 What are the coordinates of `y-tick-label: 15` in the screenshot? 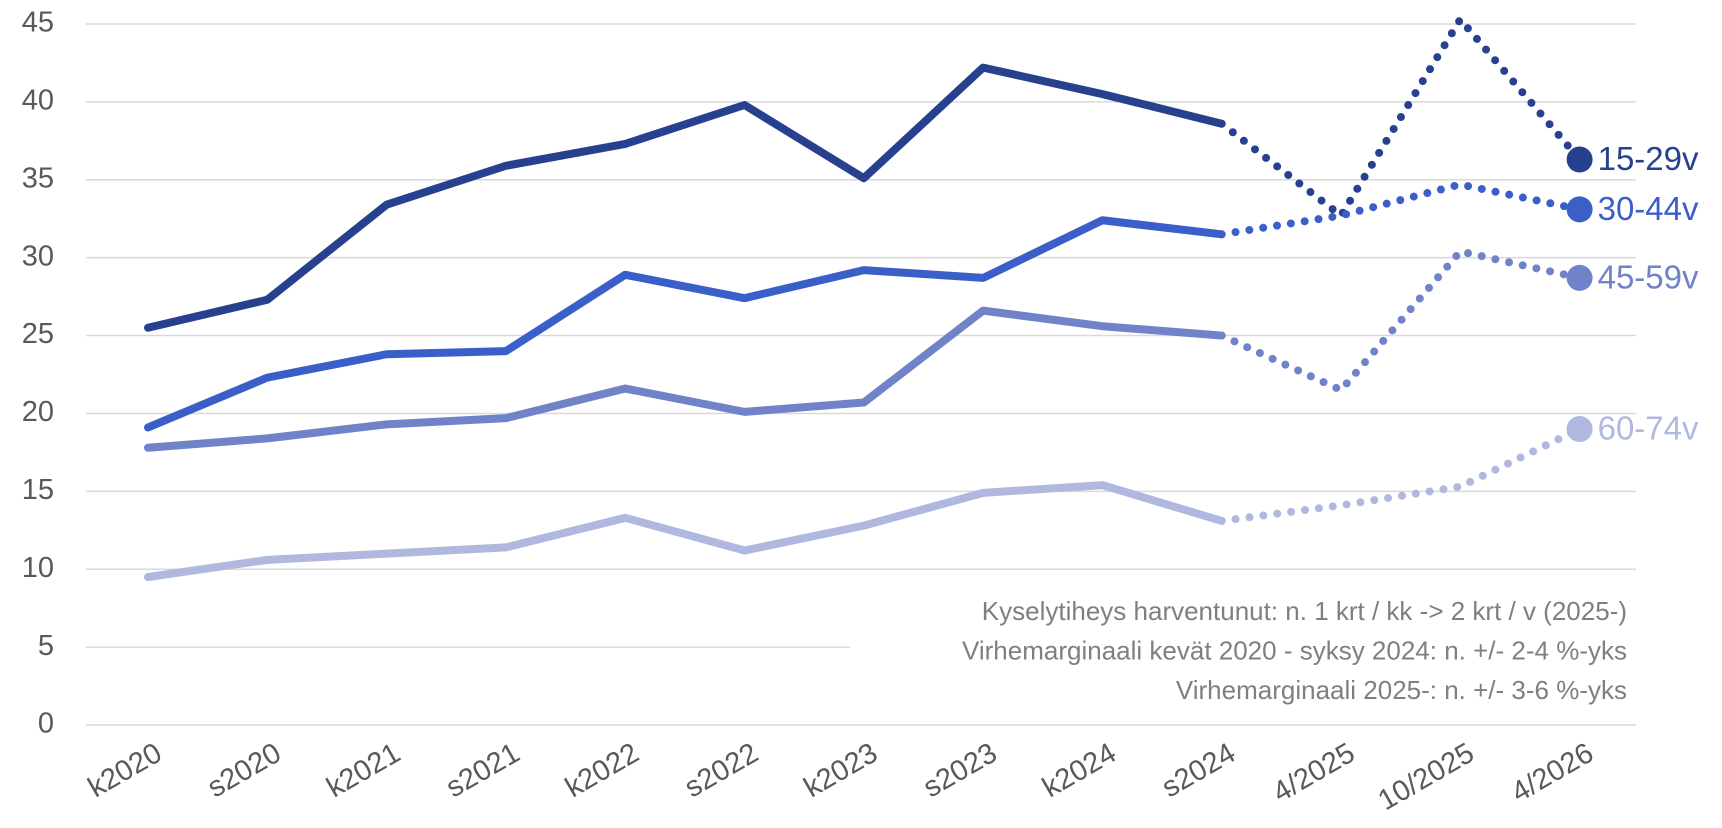 It's located at (38, 490).